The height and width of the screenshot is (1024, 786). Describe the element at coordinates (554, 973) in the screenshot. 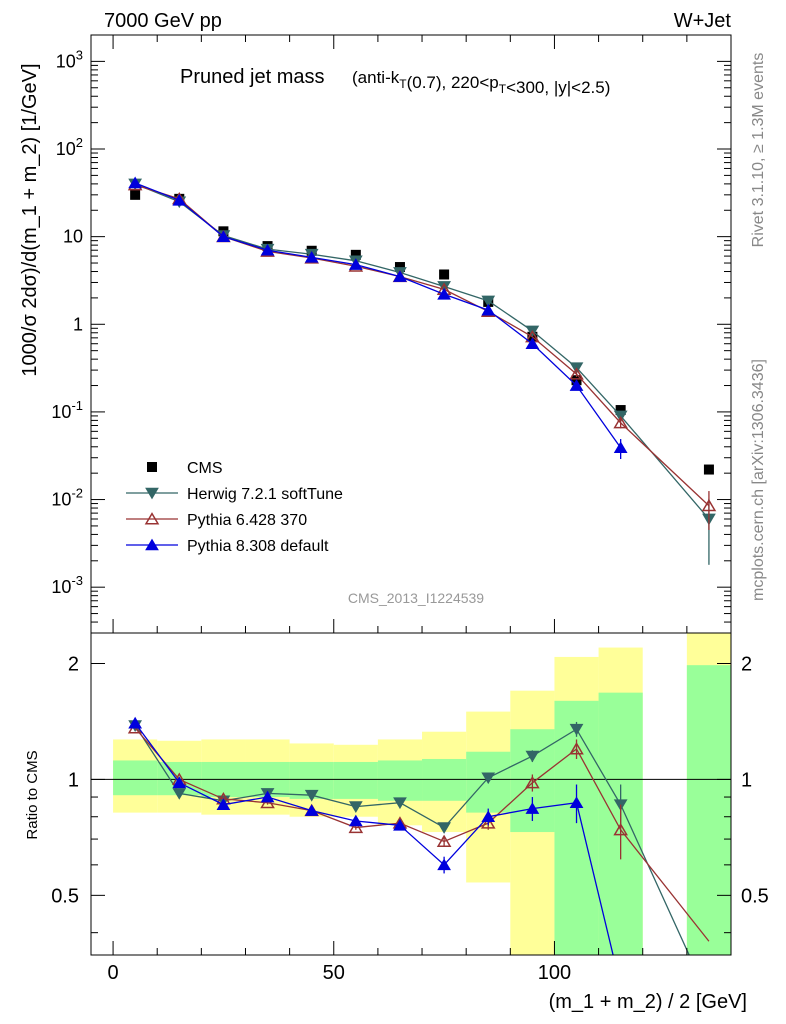

I see `x-tick-label: 100` at that location.